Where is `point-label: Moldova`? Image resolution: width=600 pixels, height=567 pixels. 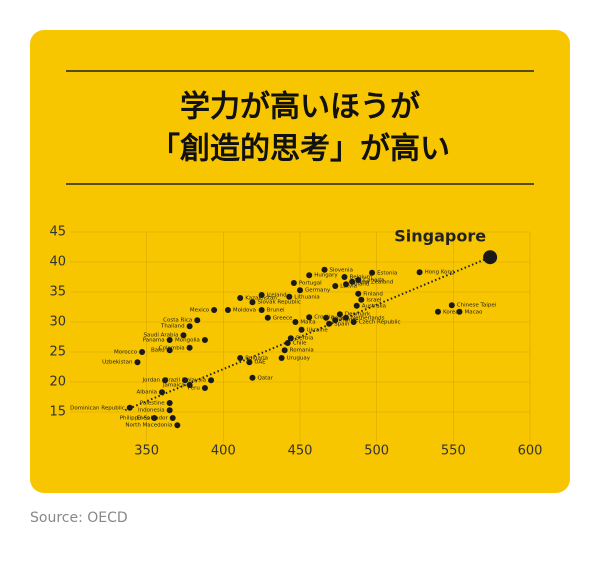 point-label: Moldova is located at coordinates (244, 311).